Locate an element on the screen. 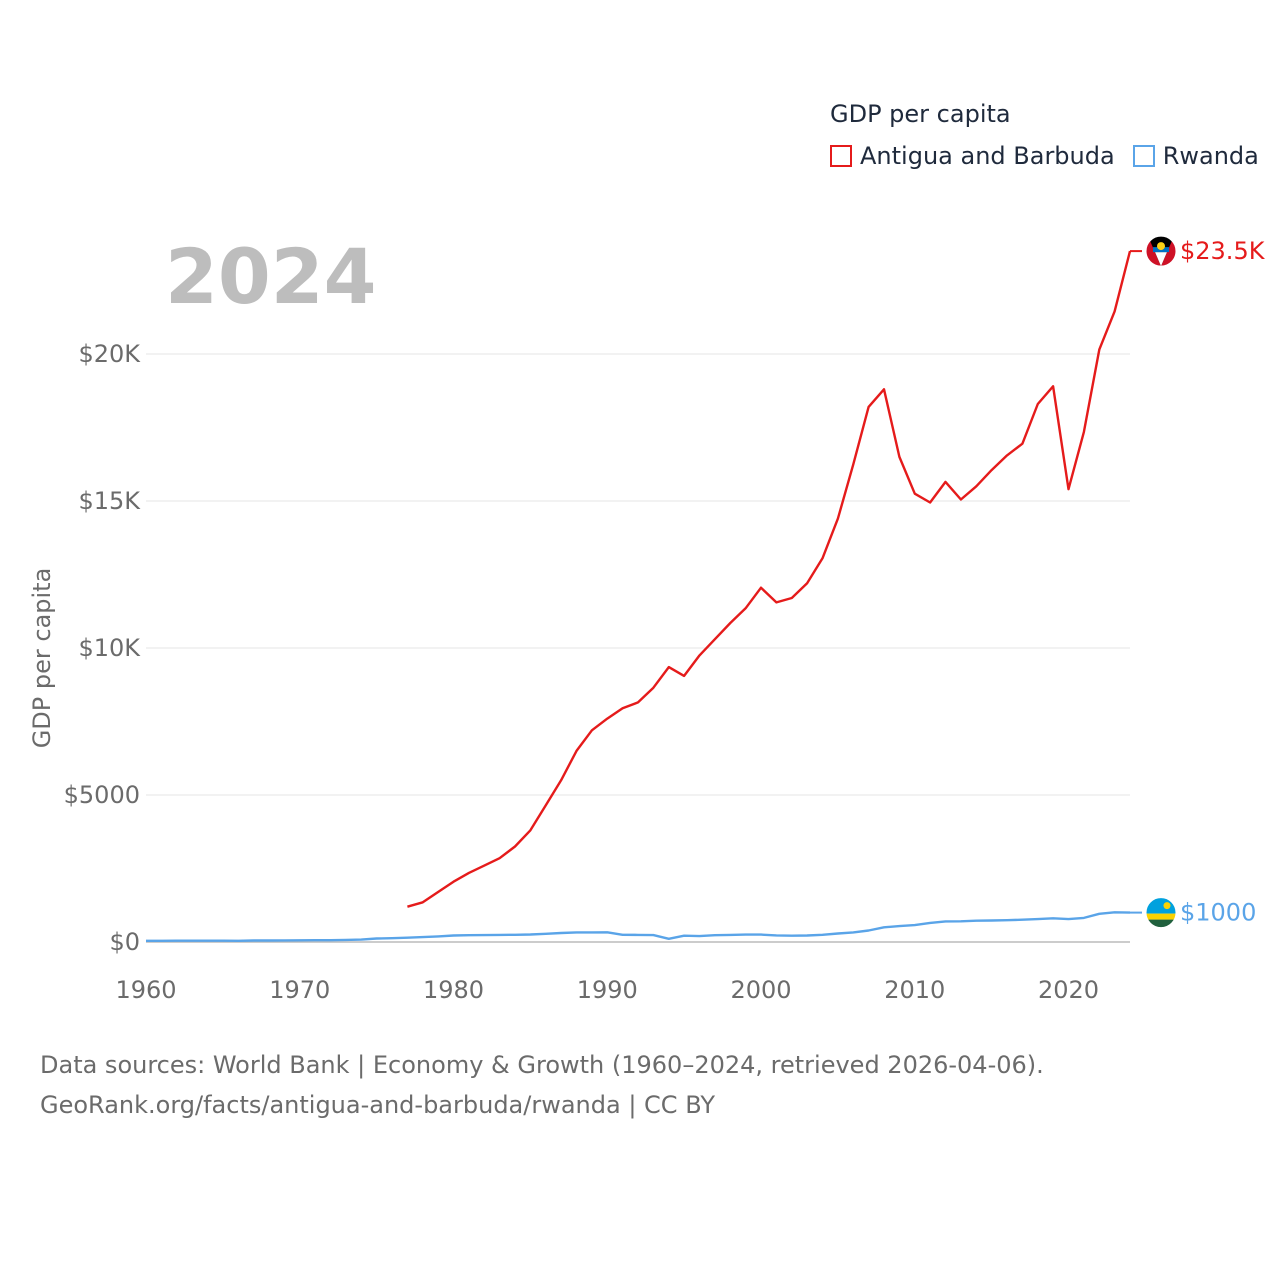  end-value-label: $1000 is located at coordinates (1218, 913).